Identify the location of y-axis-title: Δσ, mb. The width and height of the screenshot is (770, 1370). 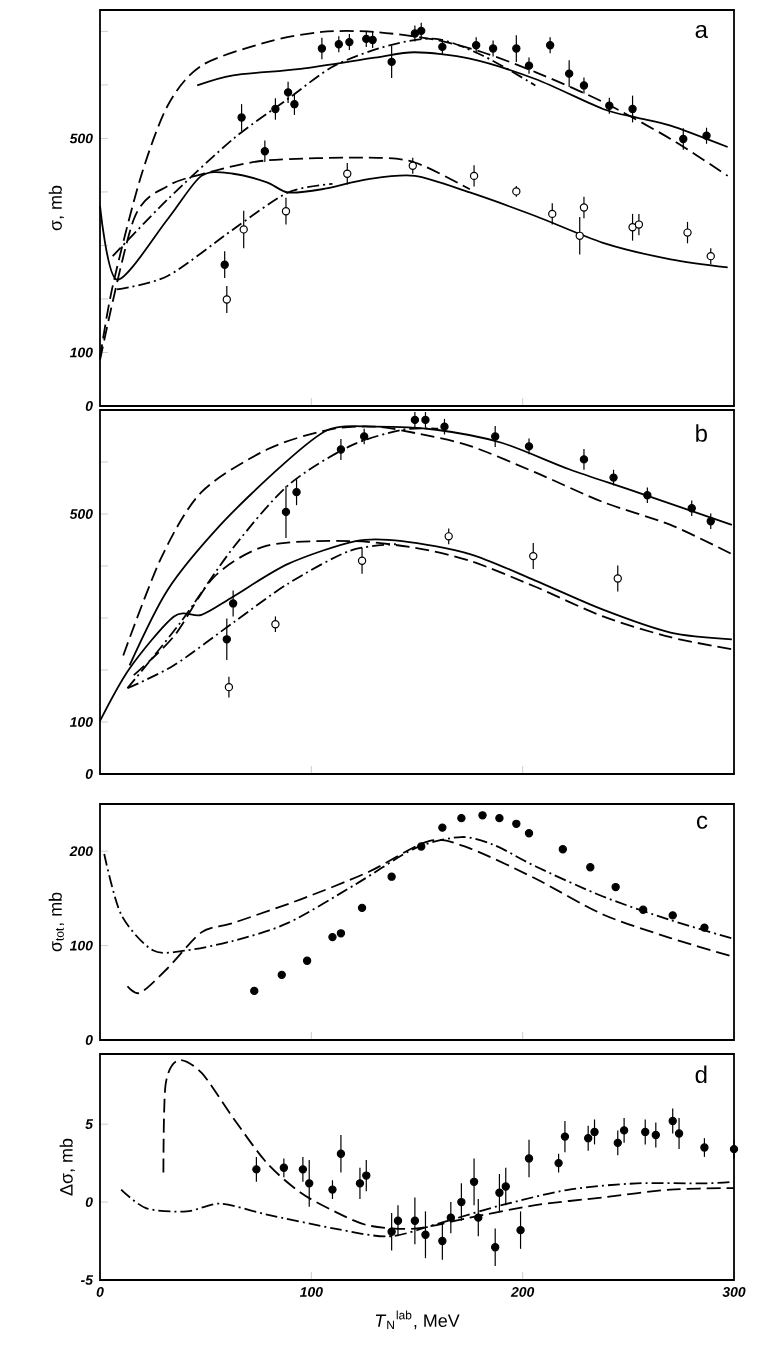
(67, 1167).